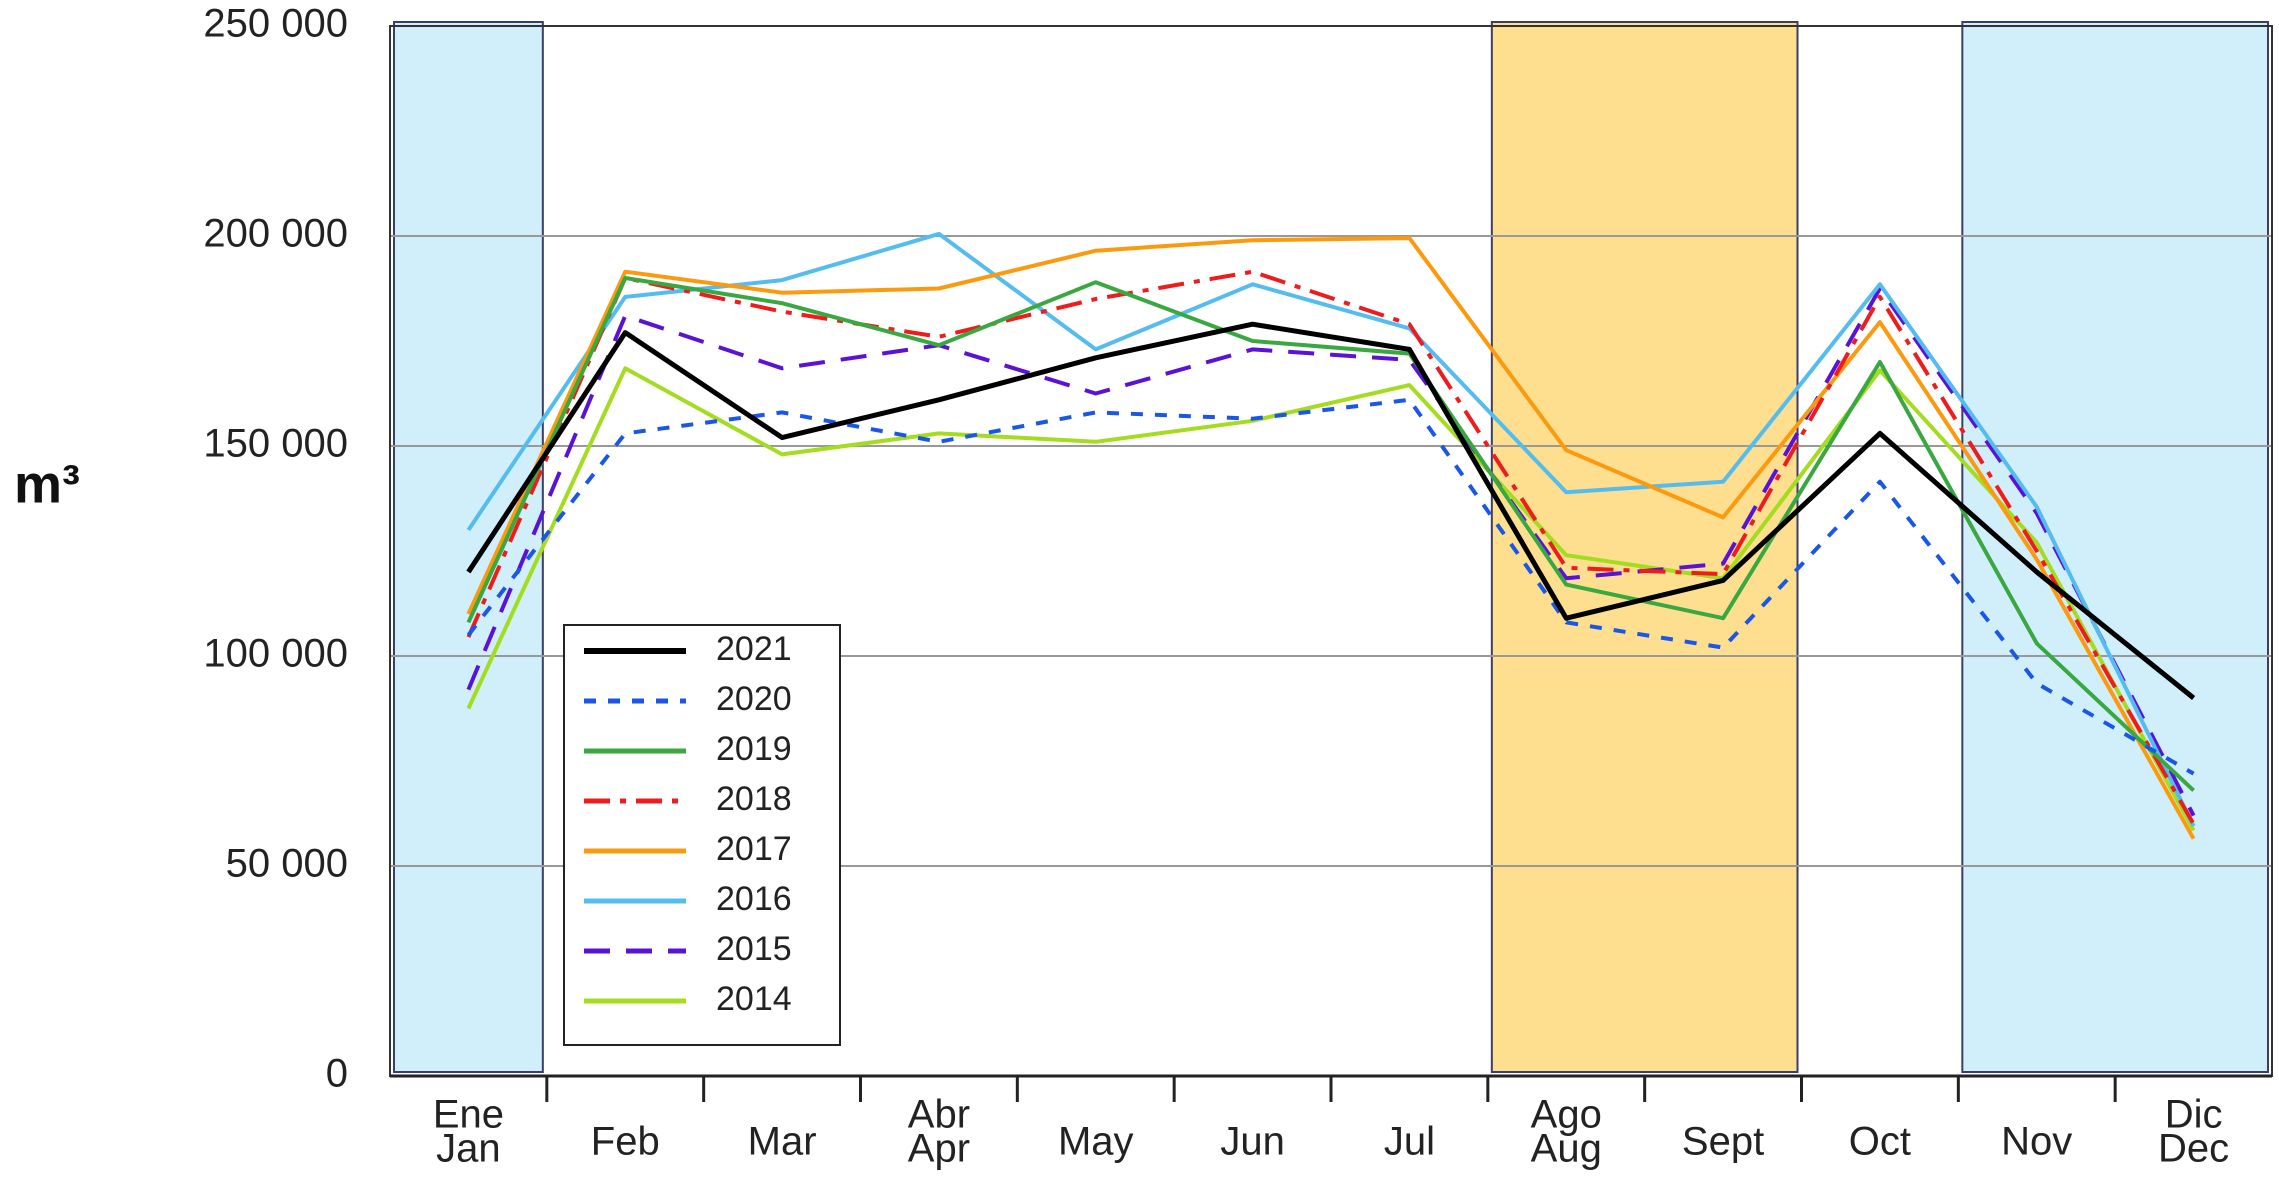 This screenshot has height=1189, width=2279. Describe the element at coordinates (754, 849) in the screenshot. I see `legend-label: 2017` at that location.